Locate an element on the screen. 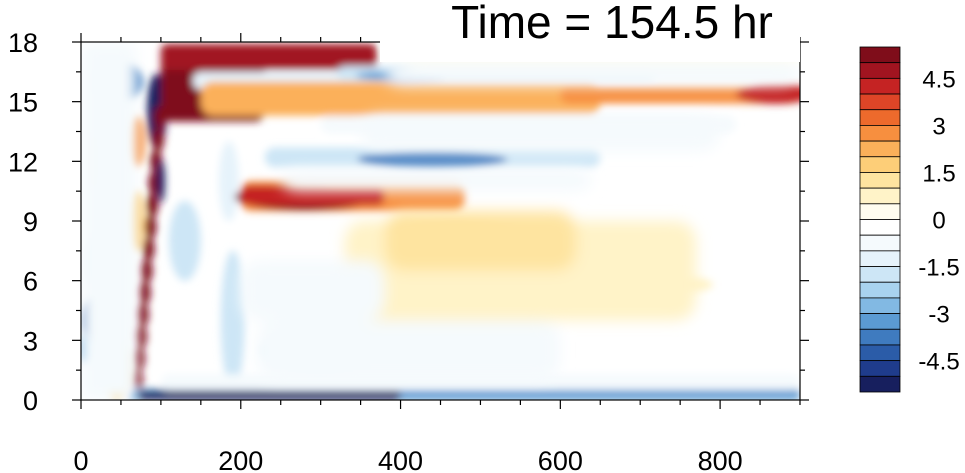 The width and height of the screenshot is (965, 473). x-tick-label: 0 is located at coordinates (80, 459).